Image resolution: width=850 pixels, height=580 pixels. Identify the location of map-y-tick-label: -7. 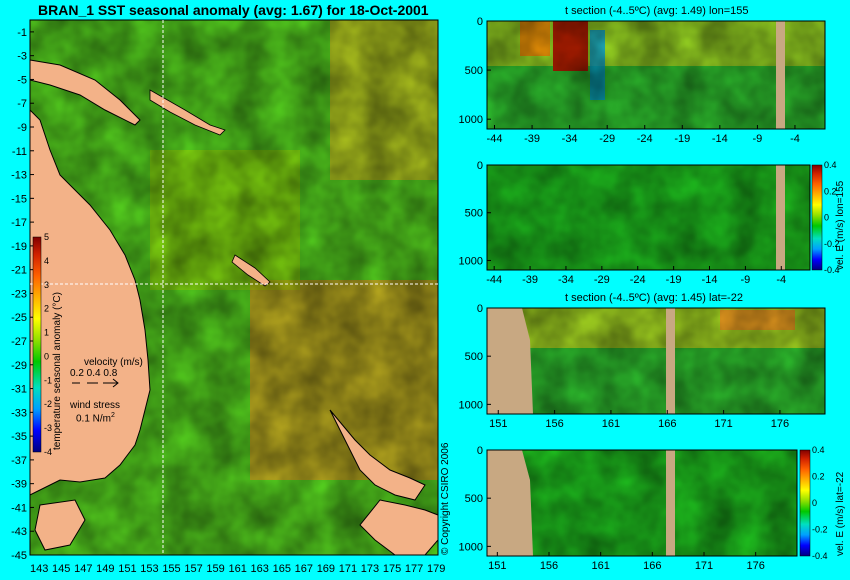
(22, 104).